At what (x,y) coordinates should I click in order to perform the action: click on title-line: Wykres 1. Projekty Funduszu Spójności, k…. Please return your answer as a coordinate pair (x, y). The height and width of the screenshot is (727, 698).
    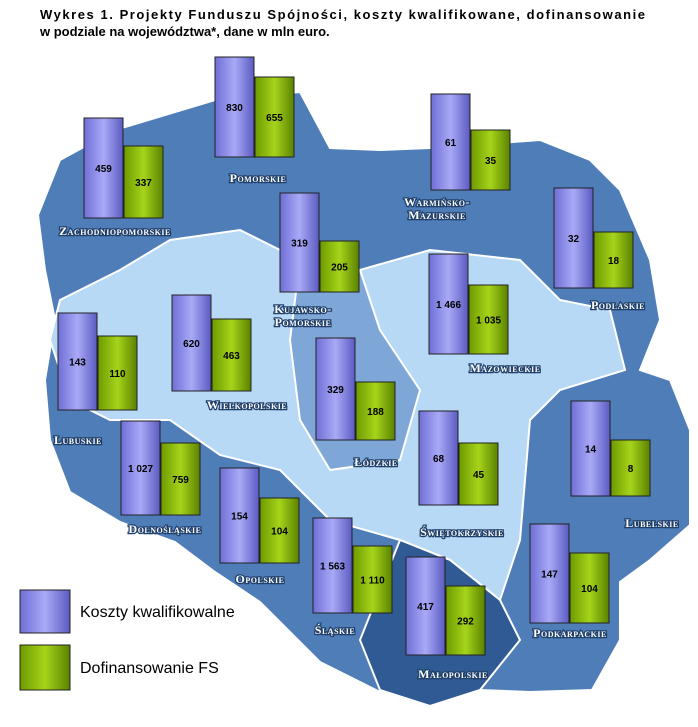
    Looking at the image, I should click on (342, 14).